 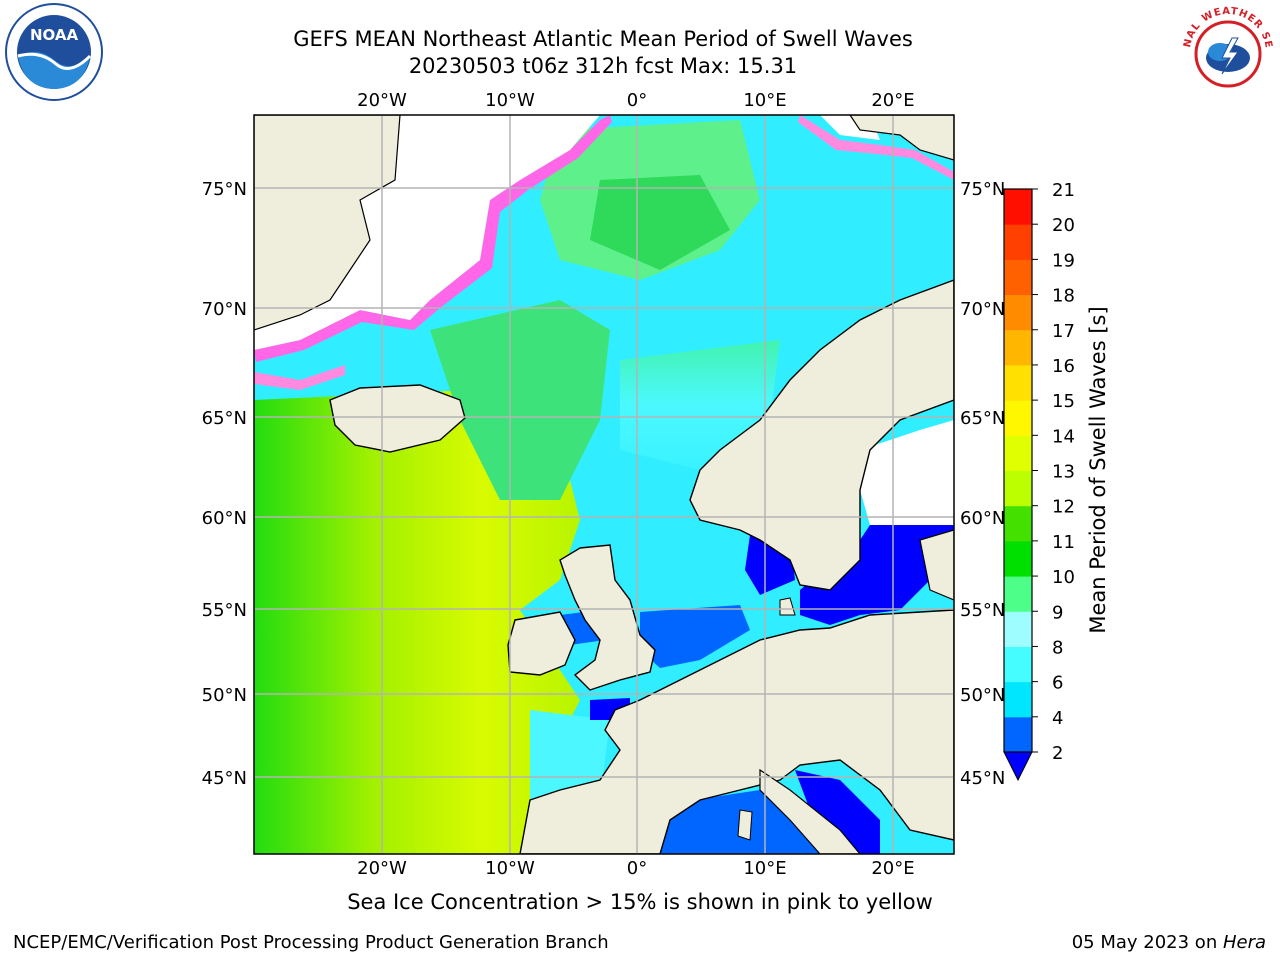 I want to click on baltic-sea-field, so click(x=877, y=575).